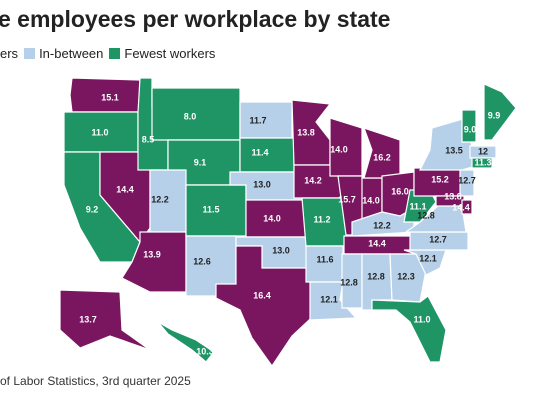 Image resolution: width=540 pixels, height=400 pixels. I want to click on state-value-label: 16.2, so click(382, 157).